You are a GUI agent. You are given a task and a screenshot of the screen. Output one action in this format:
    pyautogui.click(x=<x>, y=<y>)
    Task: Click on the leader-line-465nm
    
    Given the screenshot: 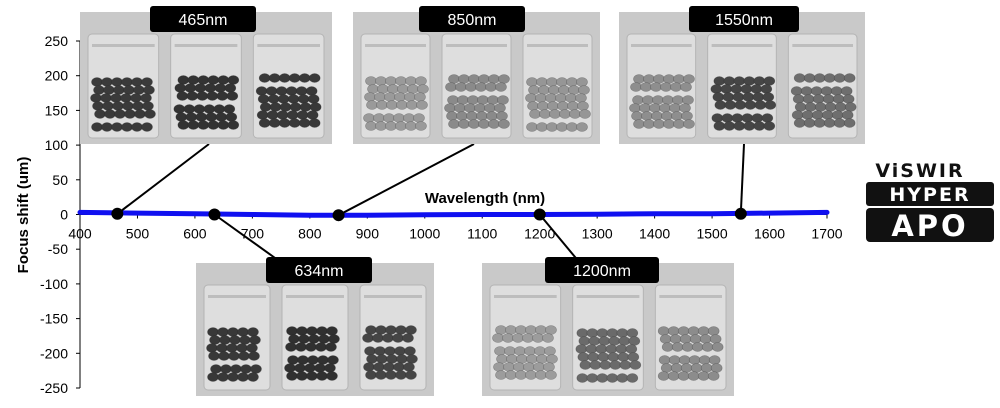 What is the action you would take?
    pyautogui.click(x=163, y=179)
    